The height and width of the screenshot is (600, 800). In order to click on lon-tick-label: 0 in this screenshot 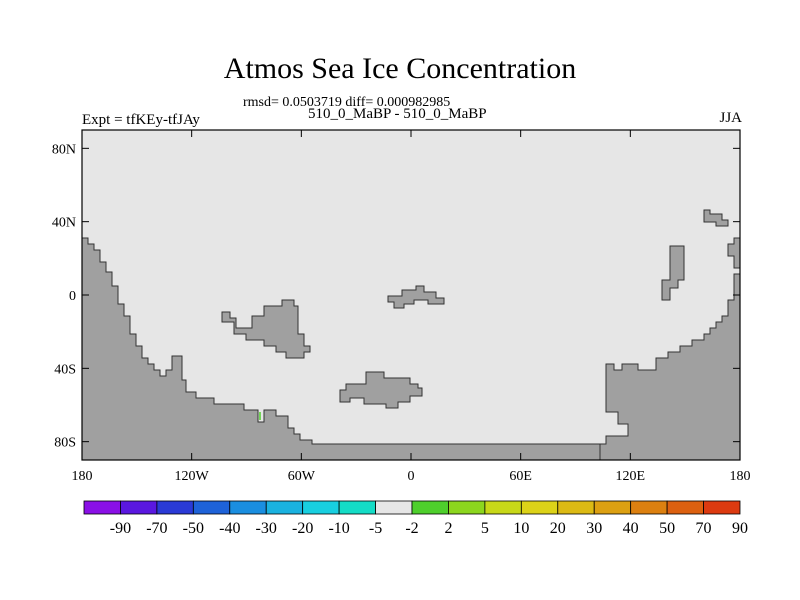, I will do `click(411, 476)`.